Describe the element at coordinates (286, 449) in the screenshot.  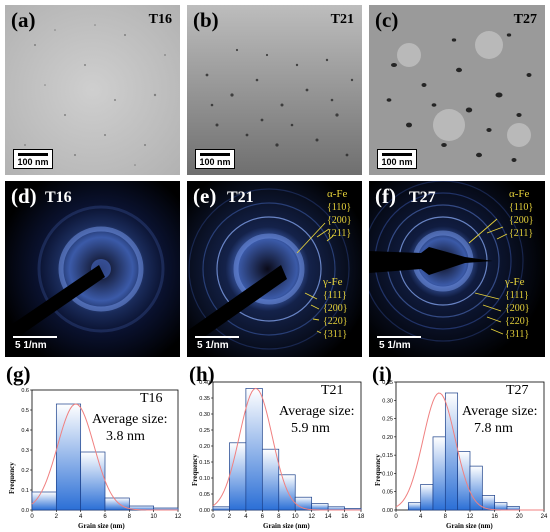
I see `gaussian-fit-curve` at that location.